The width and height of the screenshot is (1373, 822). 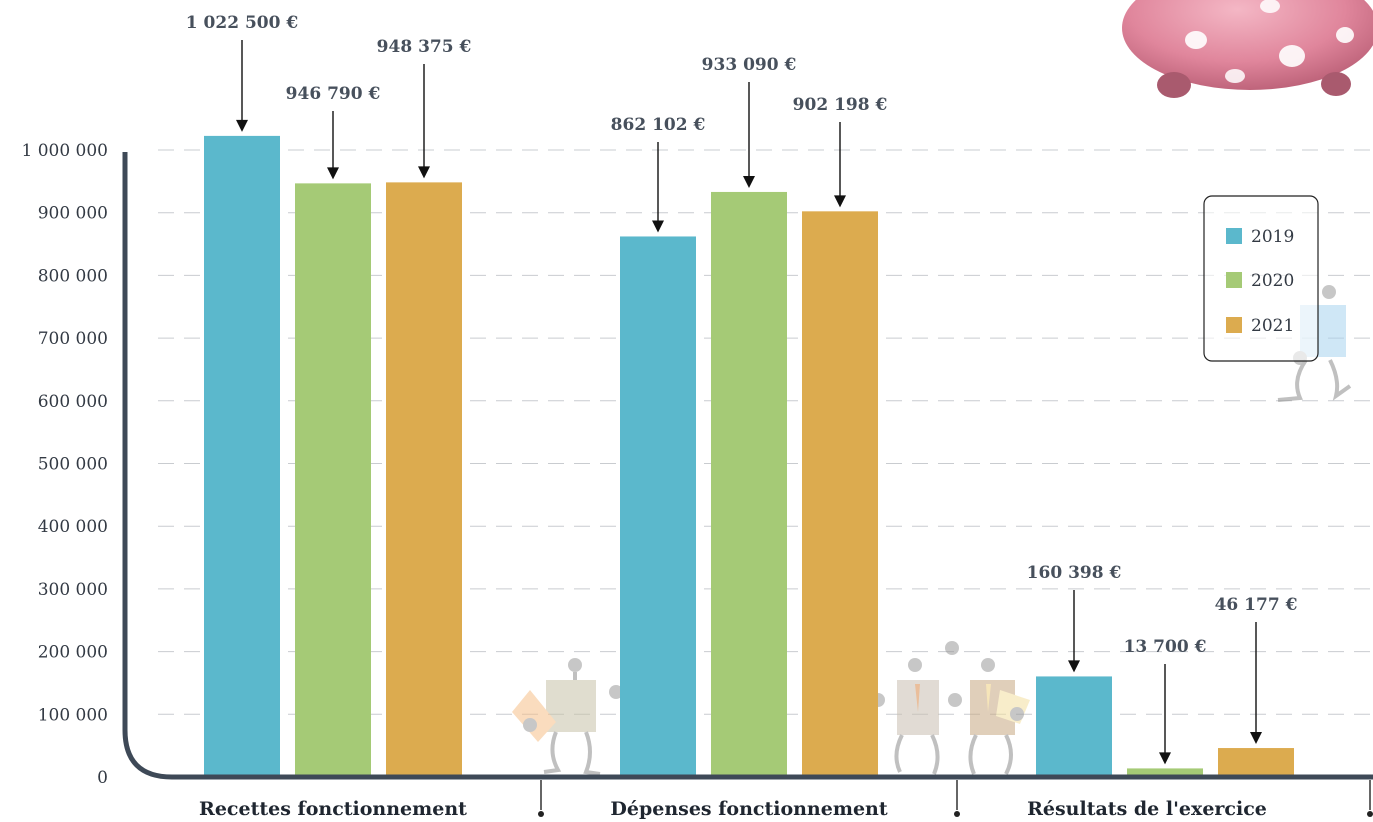 I want to click on y-tick-label: 1 000 000, so click(x=64, y=151).